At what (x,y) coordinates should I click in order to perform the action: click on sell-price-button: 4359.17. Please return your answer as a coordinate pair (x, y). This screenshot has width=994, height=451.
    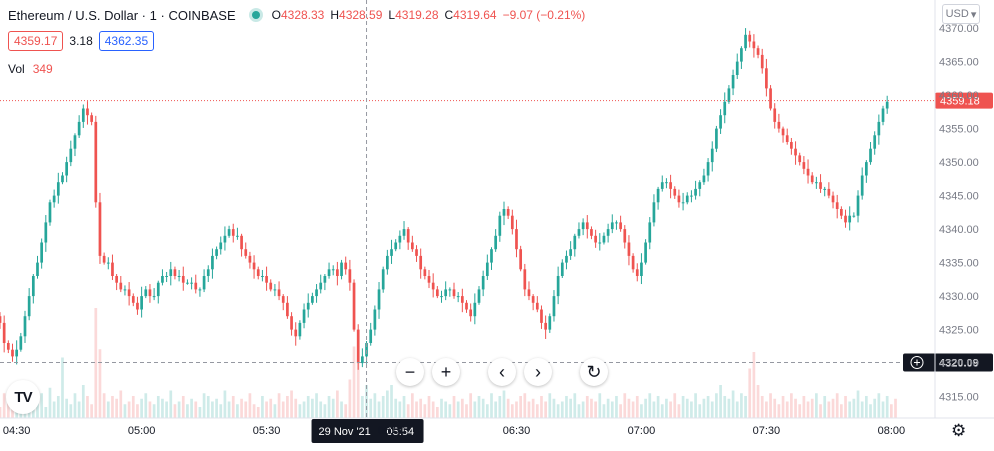
    Looking at the image, I should click on (36, 41).